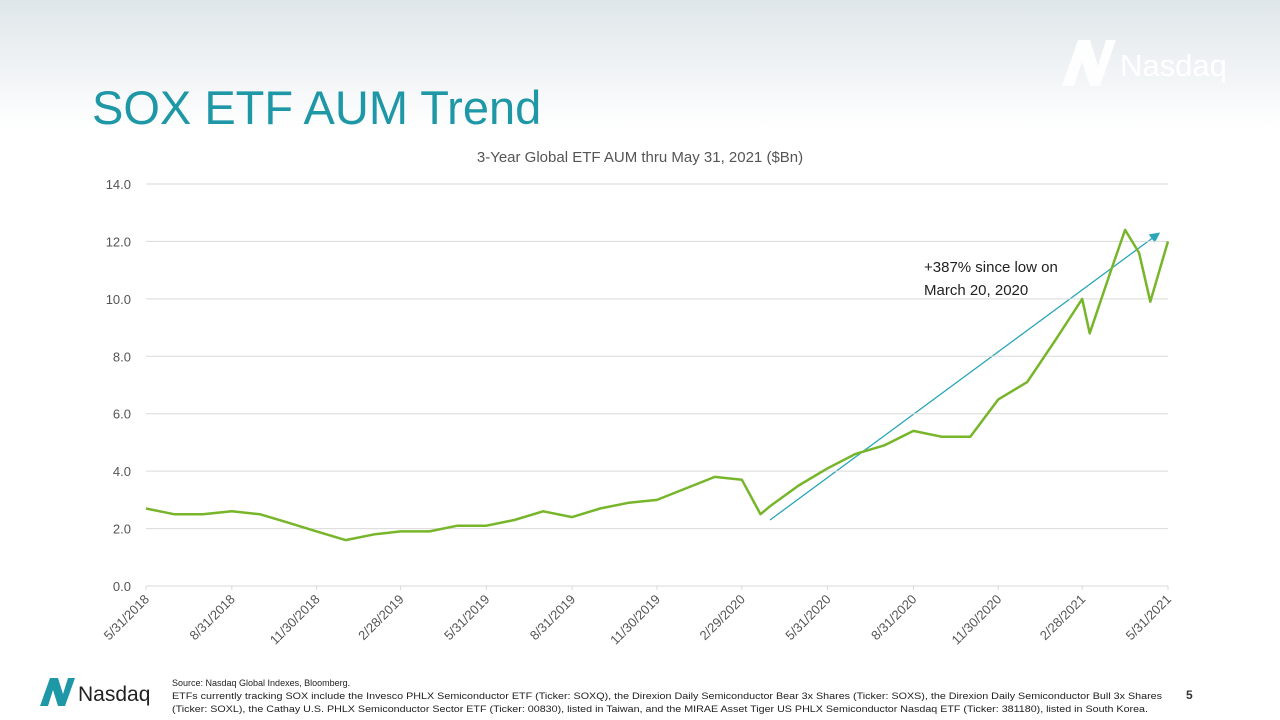 This screenshot has height=720, width=1280. I want to click on page-number: 5, so click(1189, 695).